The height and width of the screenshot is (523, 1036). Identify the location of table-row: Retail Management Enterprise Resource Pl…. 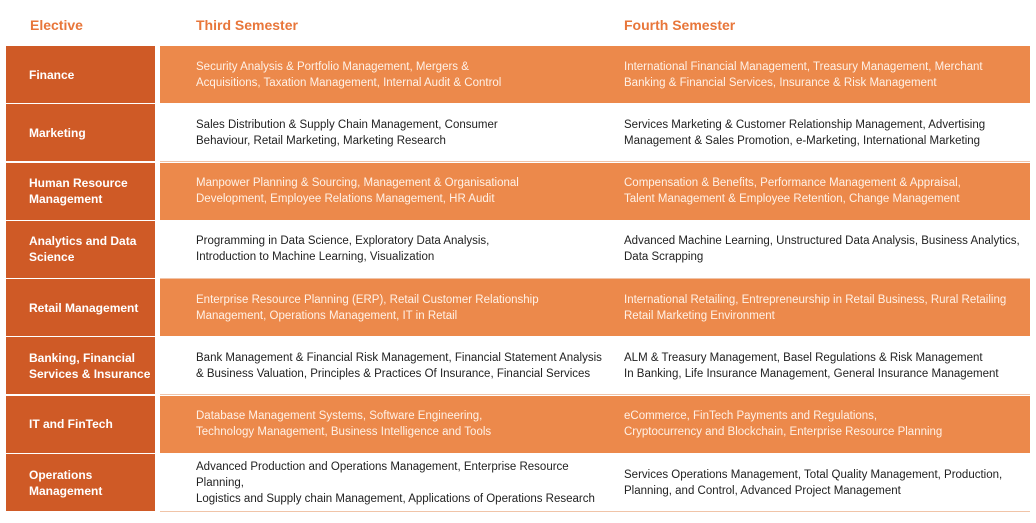
(518, 308).